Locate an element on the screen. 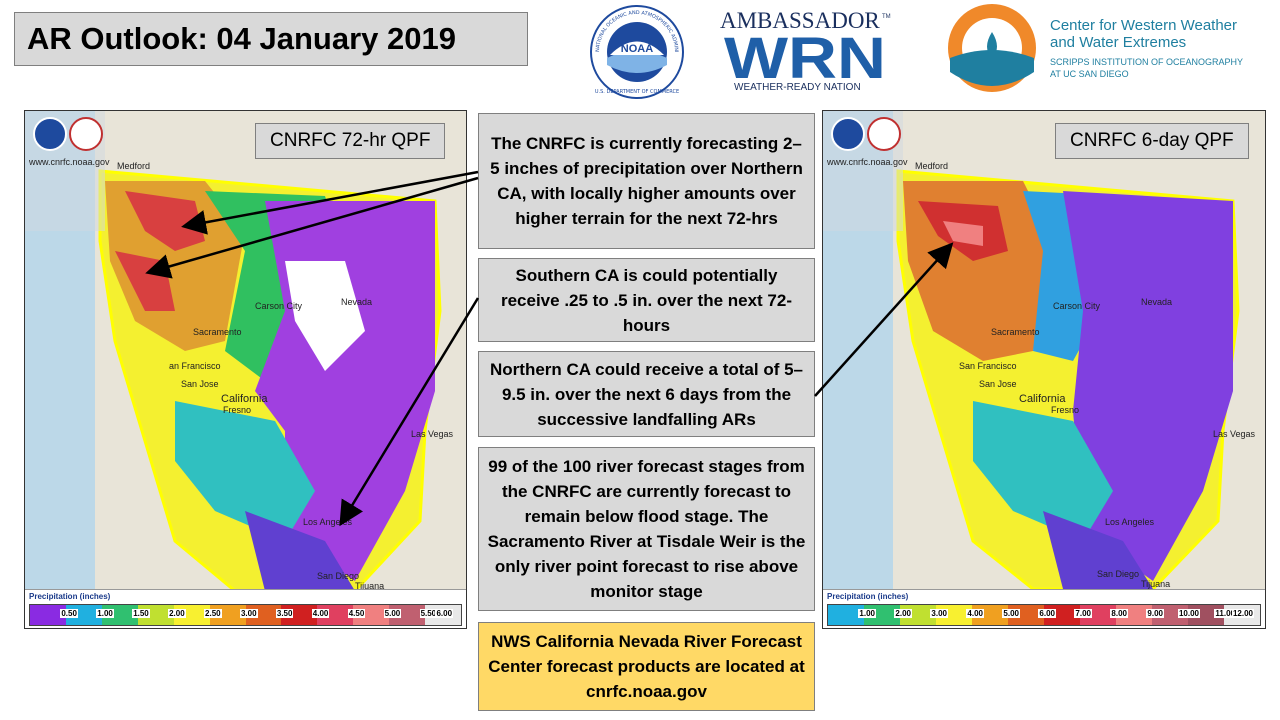 Image resolution: width=1280 pixels, height=720 pixels. legend-tick: 4.50 is located at coordinates (356, 613).